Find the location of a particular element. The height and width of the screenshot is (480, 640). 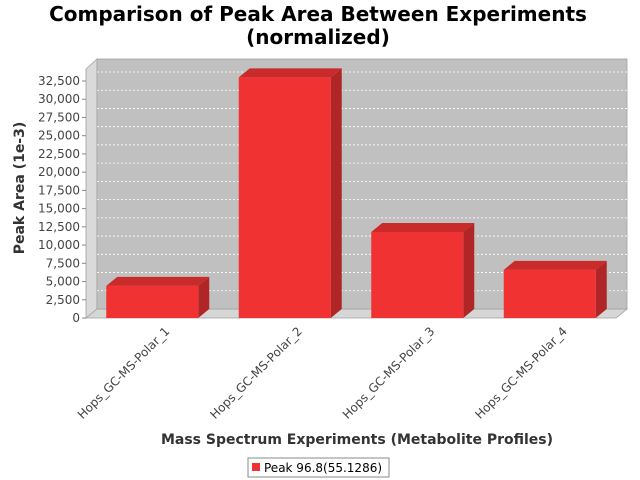

x-tick-label: Hops_GC-MS-Polar_1 is located at coordinates (124, 373).